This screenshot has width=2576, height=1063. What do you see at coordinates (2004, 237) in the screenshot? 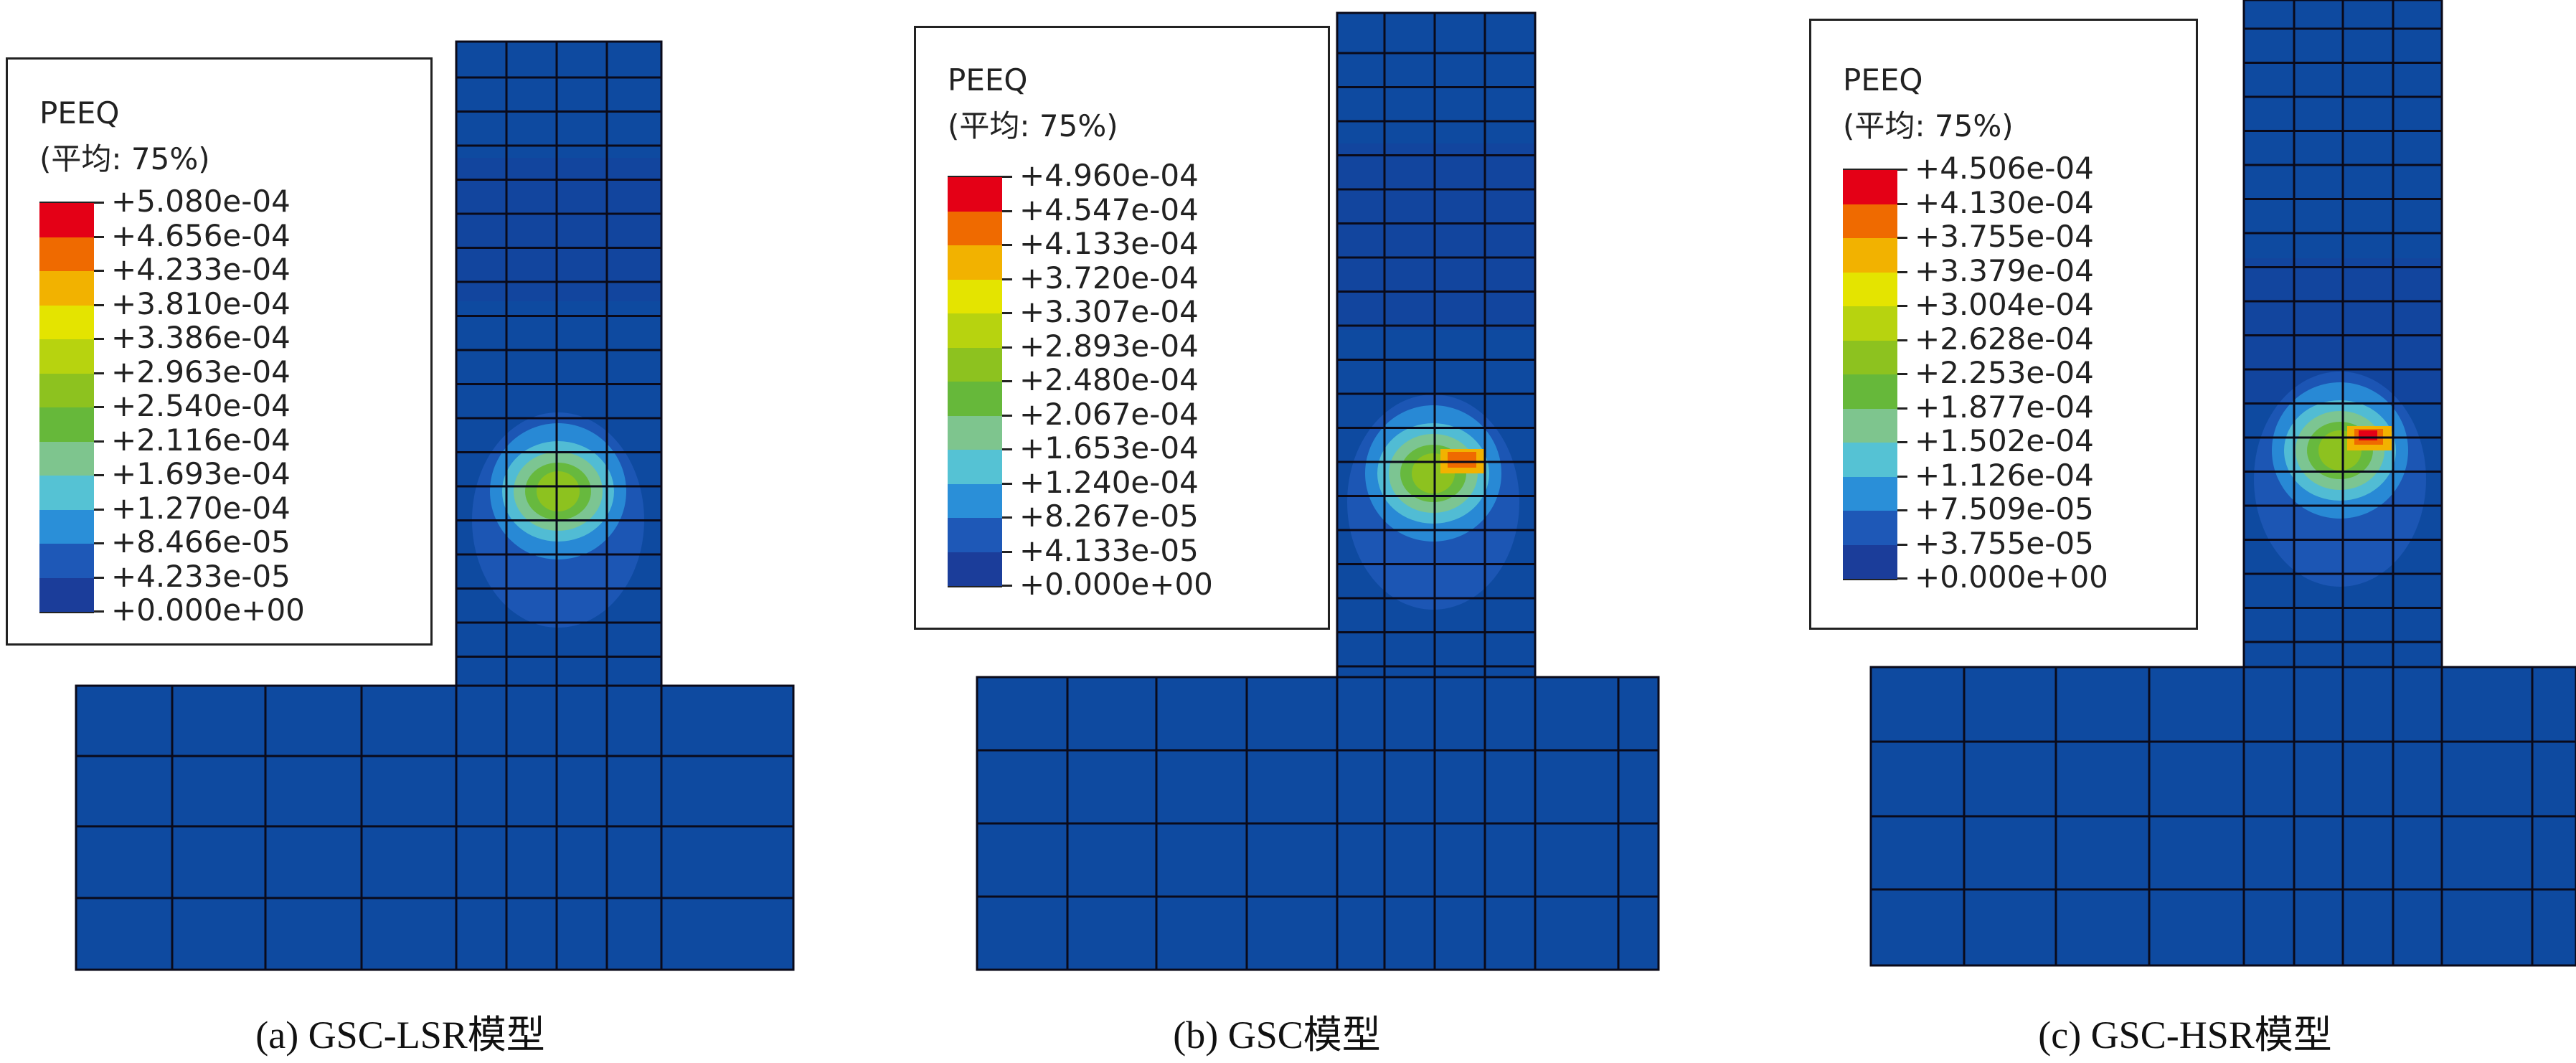
I see `legend-value: +3.755e-04` at bounding box center [2004, 237].